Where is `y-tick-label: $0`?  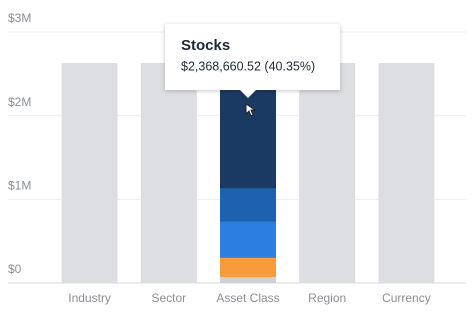
y-tick-label: $0 is located at coordinates (15, 269).